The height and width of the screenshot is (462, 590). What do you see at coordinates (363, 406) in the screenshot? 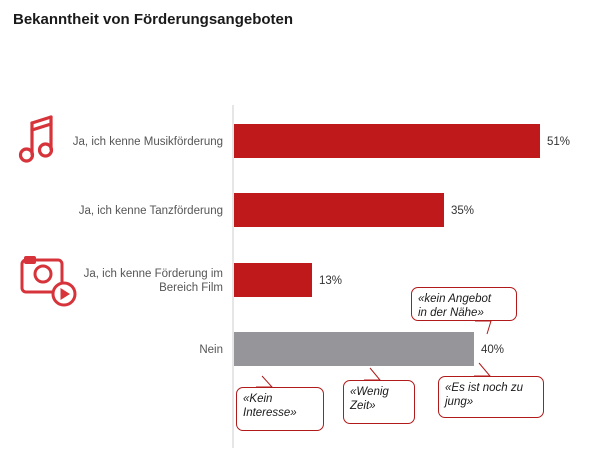
I see `annotation-text: Zeit»` at bounding box center [363, 406].